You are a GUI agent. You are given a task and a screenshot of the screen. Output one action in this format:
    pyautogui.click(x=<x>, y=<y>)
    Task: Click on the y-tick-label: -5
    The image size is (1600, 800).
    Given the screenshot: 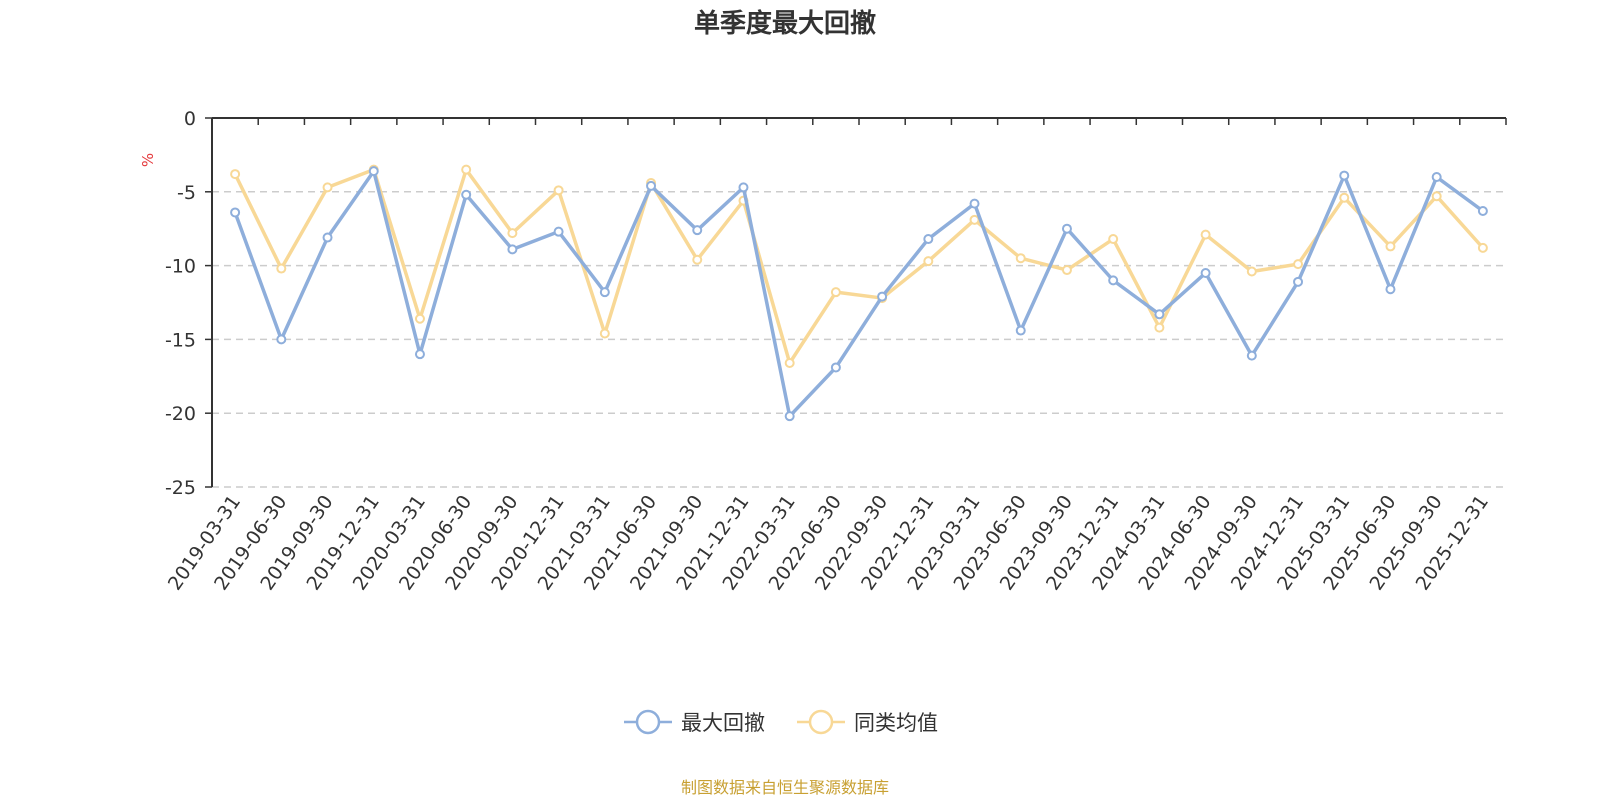 What is the action you would take?
    pyautogui.click(x=186, y=193)
    